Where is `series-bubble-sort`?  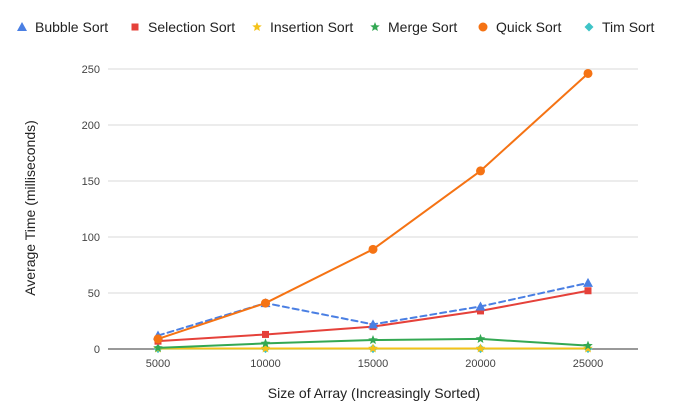 series-bubble-sort is located at coordinates (373, 308).